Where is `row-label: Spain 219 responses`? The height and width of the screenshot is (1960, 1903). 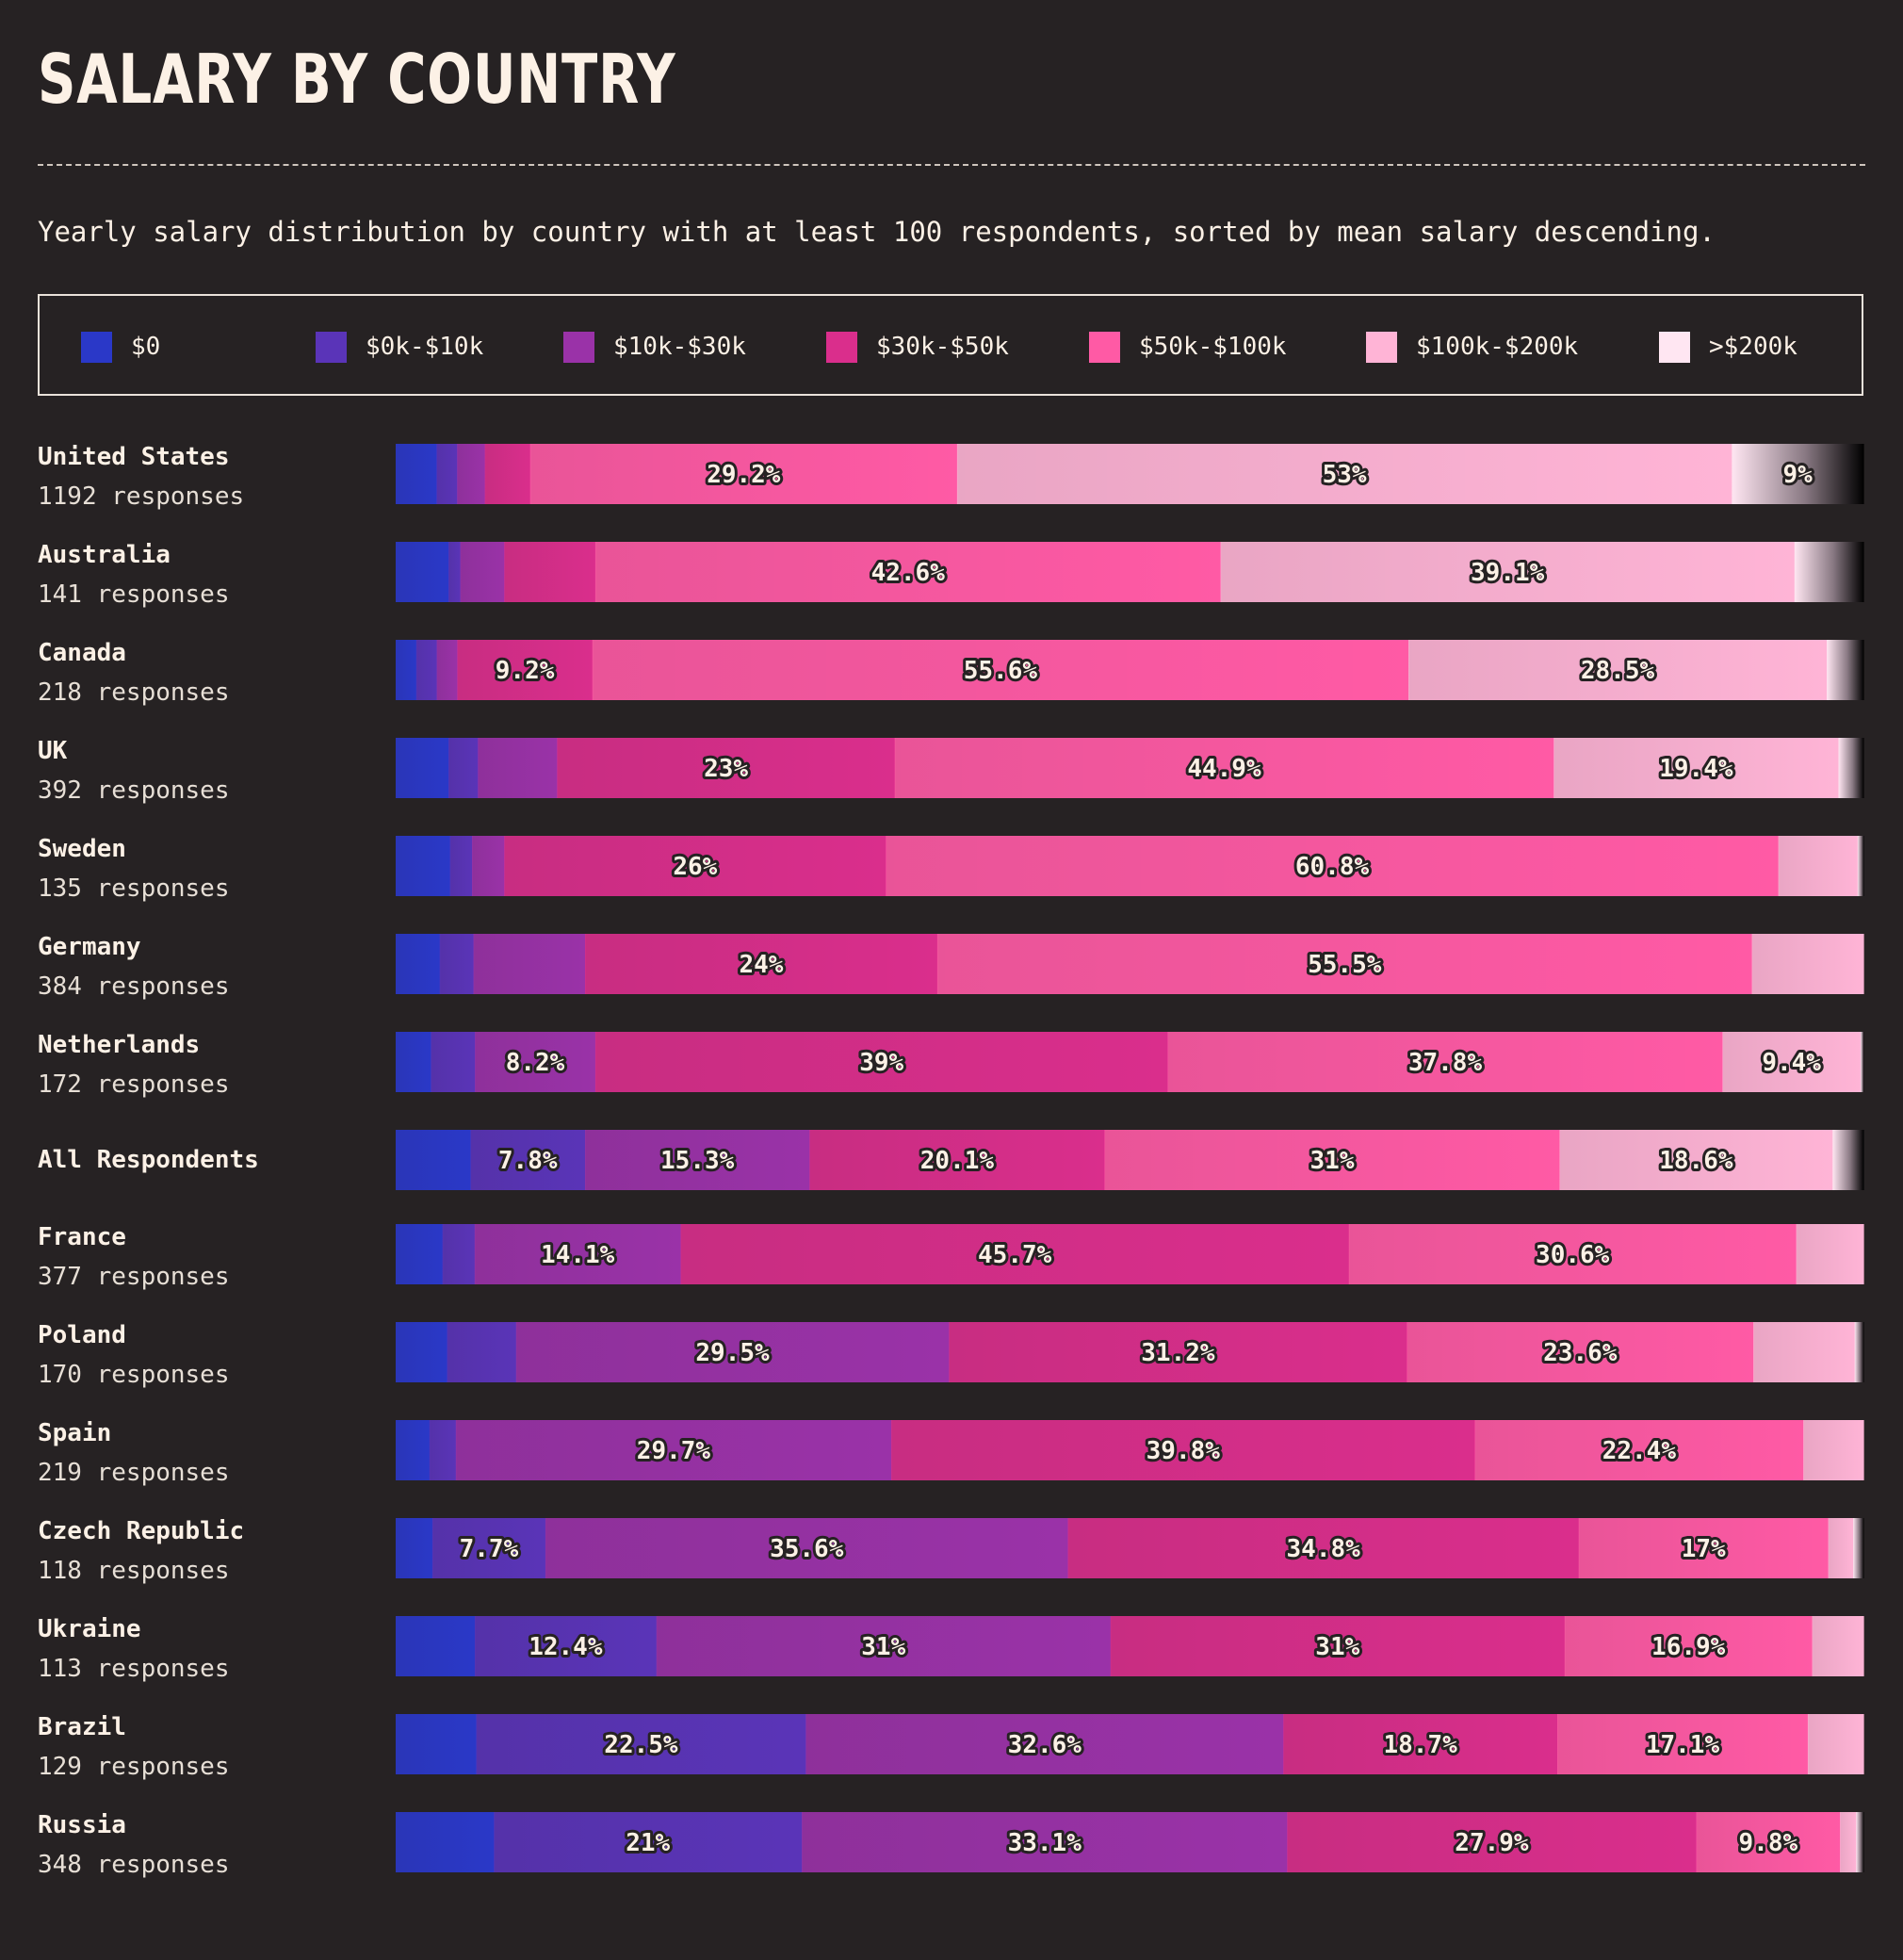
row-label: Spain 219 responses is located at coordinates (134, 1453).